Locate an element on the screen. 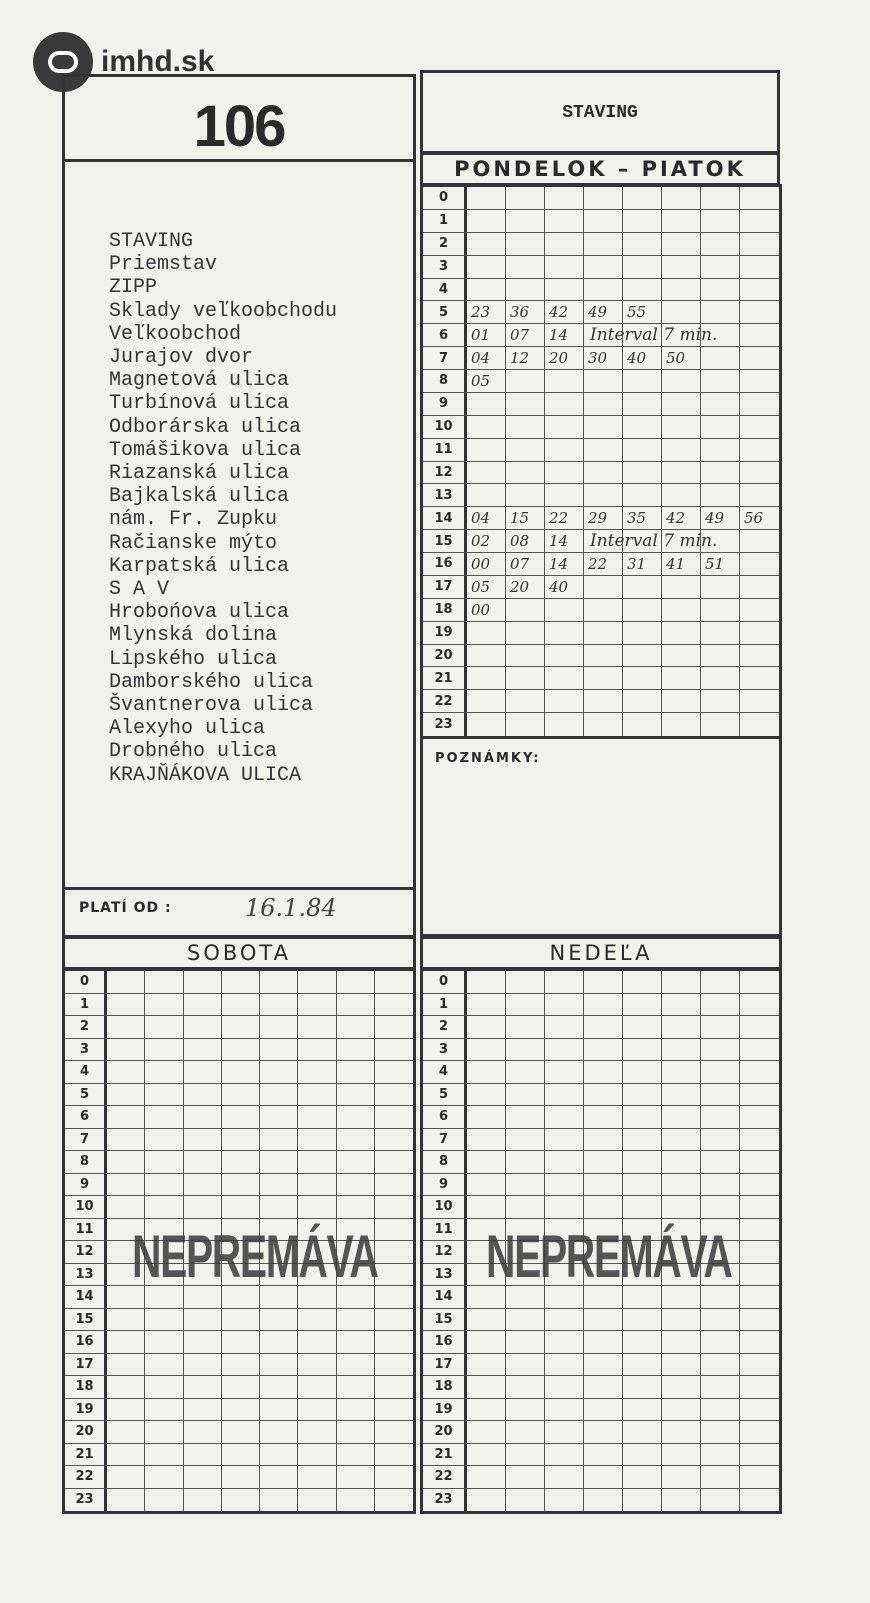 The image size is (870, 1603). hour-label: 9 is located at coordinates (86, 1184).